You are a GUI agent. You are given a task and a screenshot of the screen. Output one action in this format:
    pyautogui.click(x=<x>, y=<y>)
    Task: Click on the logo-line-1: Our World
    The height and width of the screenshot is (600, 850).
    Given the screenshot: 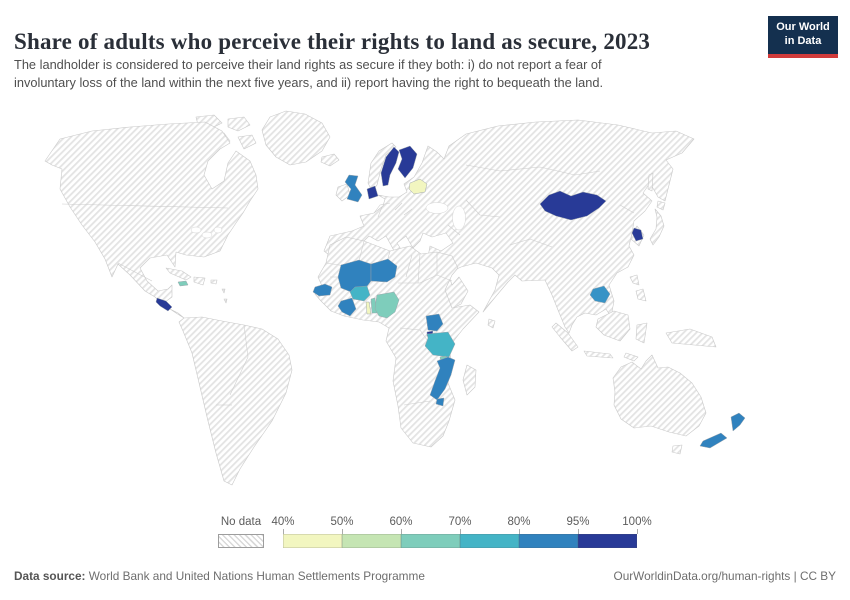 What is the action you would take?
    pyautogui.click(x=803, y=27)
    